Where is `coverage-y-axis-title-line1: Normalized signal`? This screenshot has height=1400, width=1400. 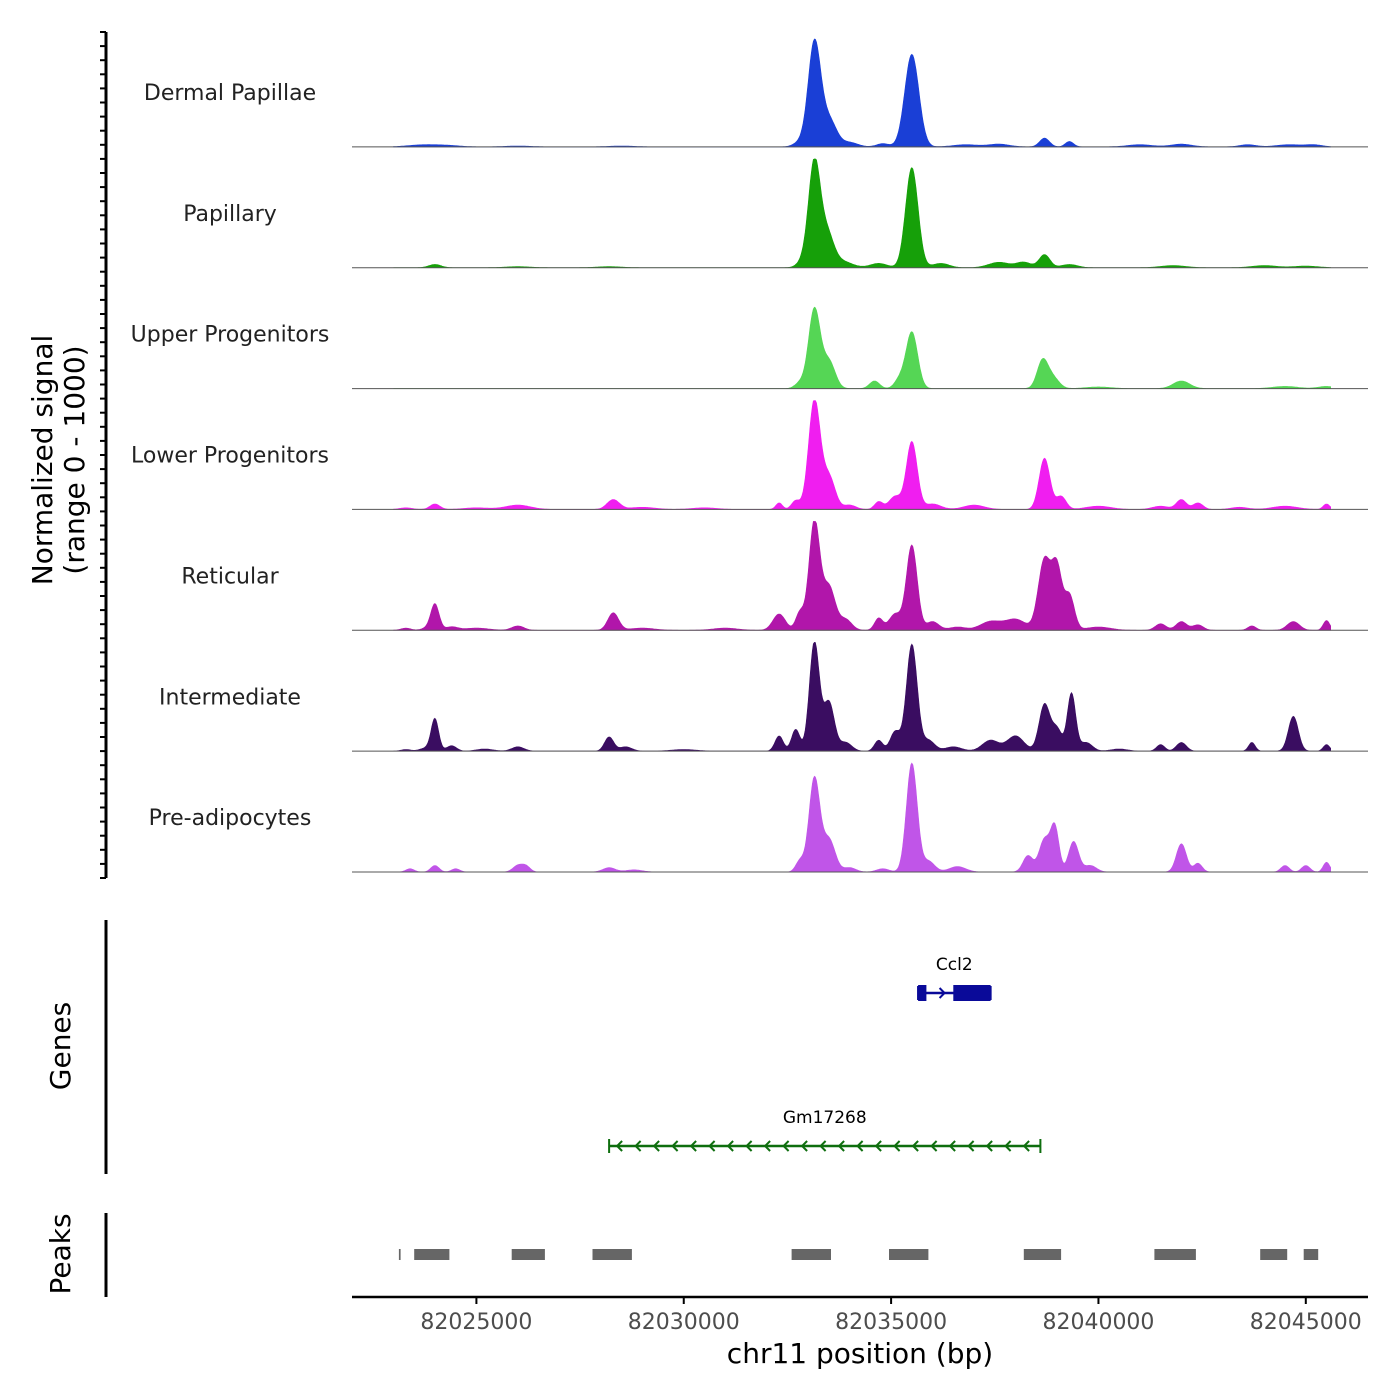
coverage-y-axis-title-line1: Normalized signal is located at coordinates (42, 460).